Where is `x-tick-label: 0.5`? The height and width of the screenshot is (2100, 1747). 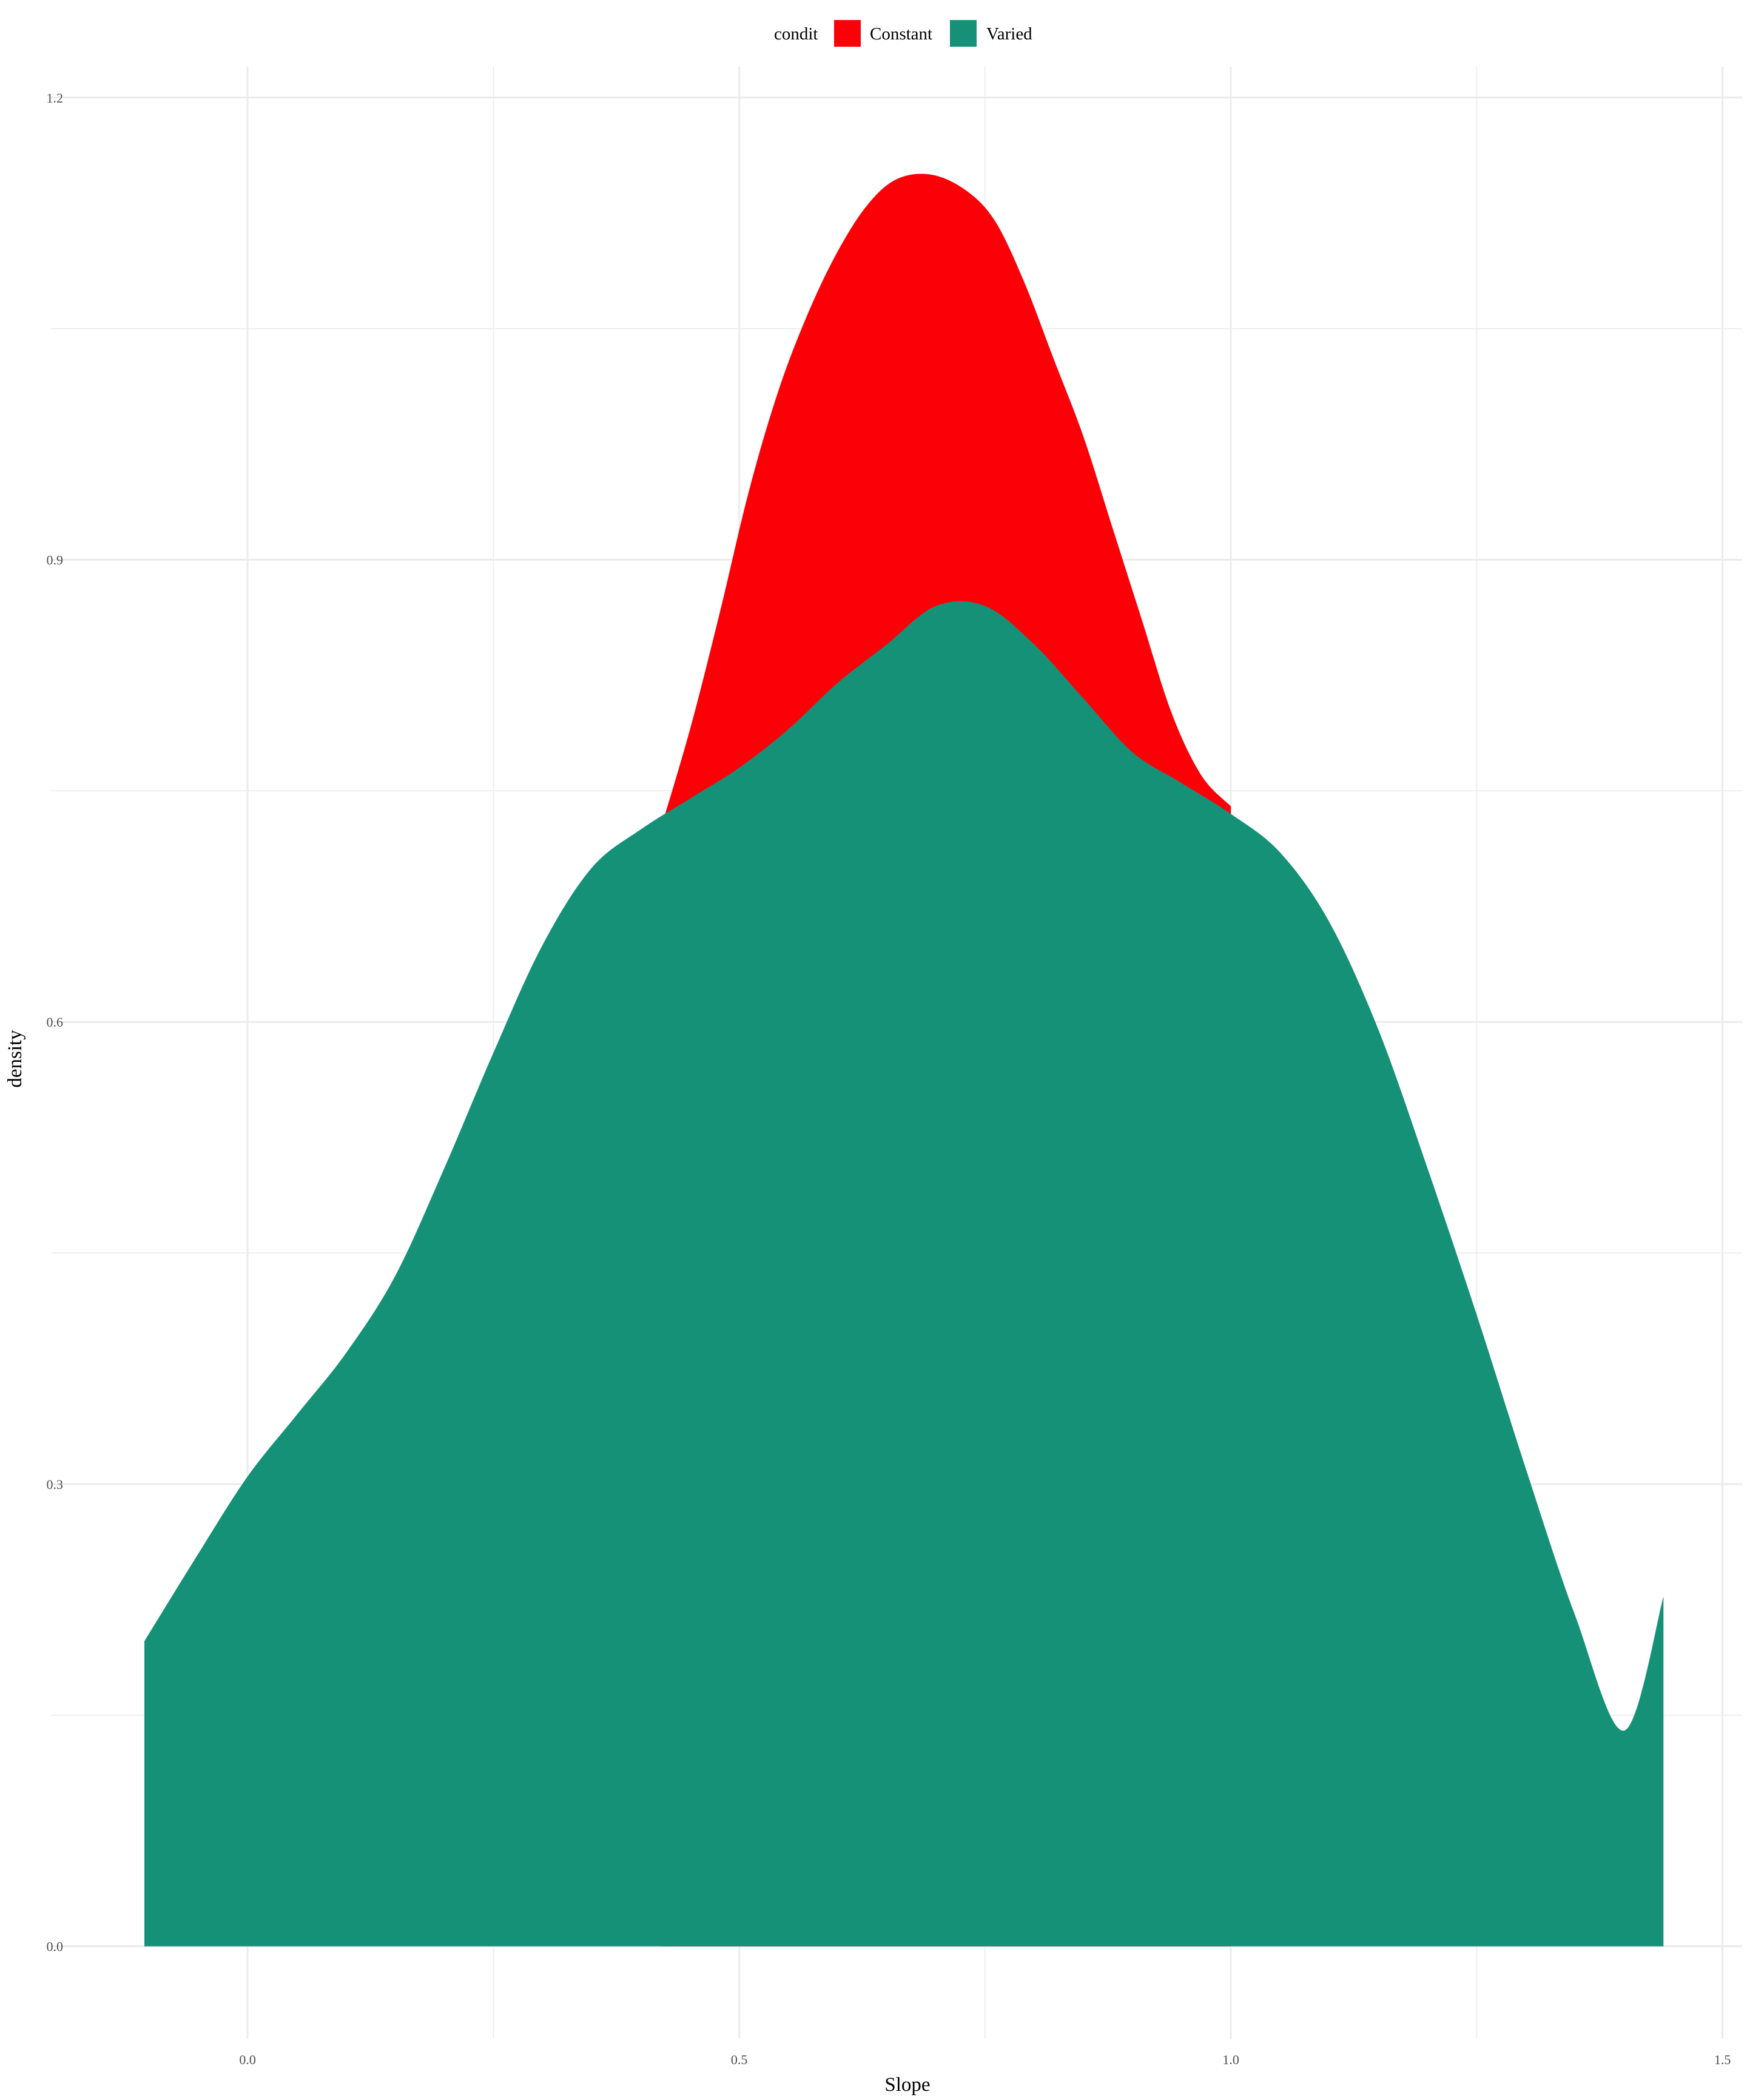 x-tick-label: 0.5 is located at coordinates (739, 2059).